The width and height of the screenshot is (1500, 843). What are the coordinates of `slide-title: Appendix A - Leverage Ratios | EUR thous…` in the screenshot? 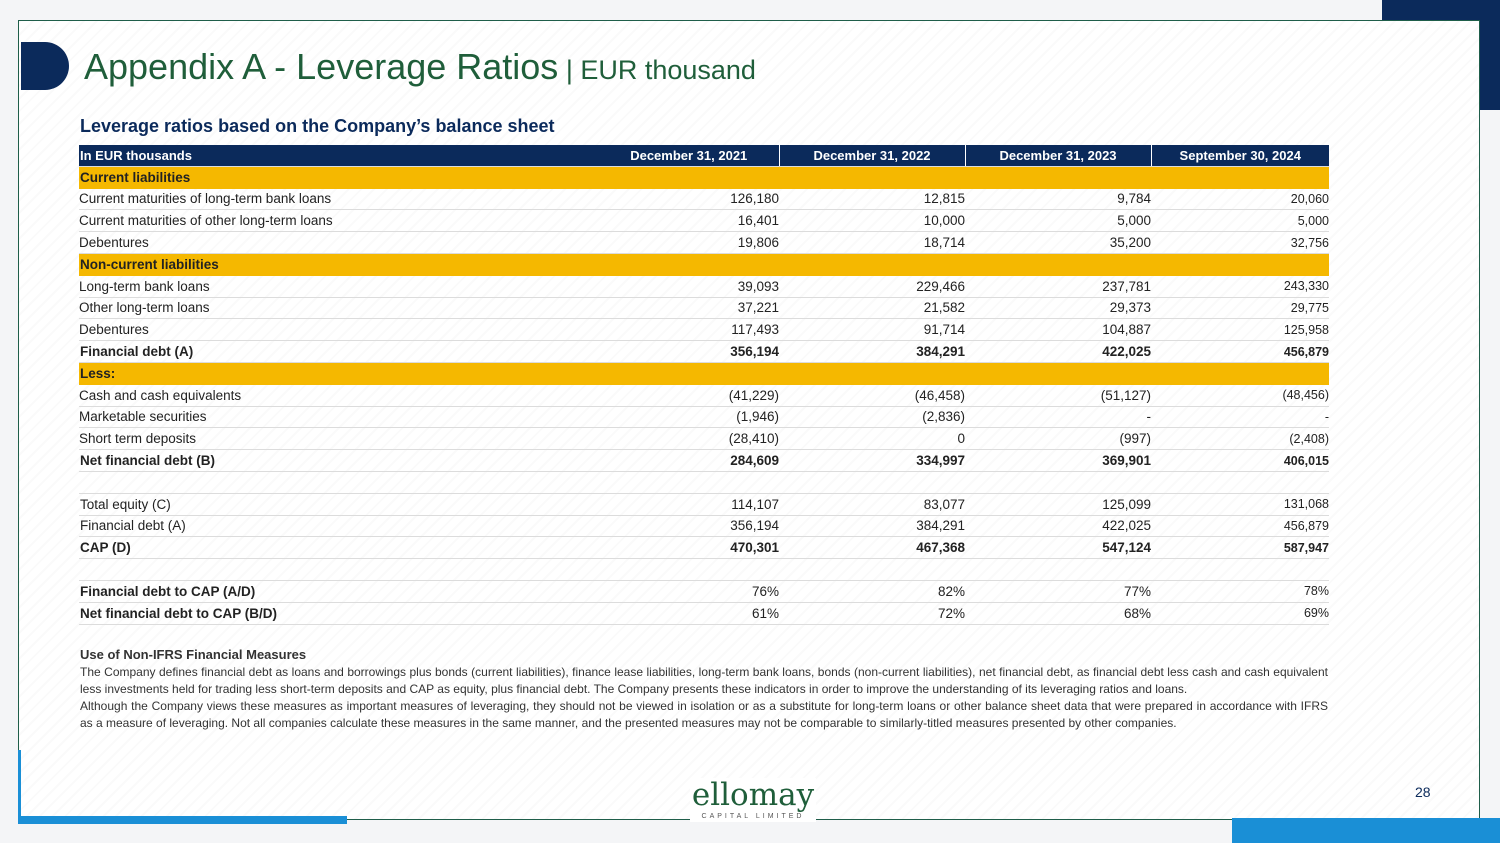 It's located at (420, 67).